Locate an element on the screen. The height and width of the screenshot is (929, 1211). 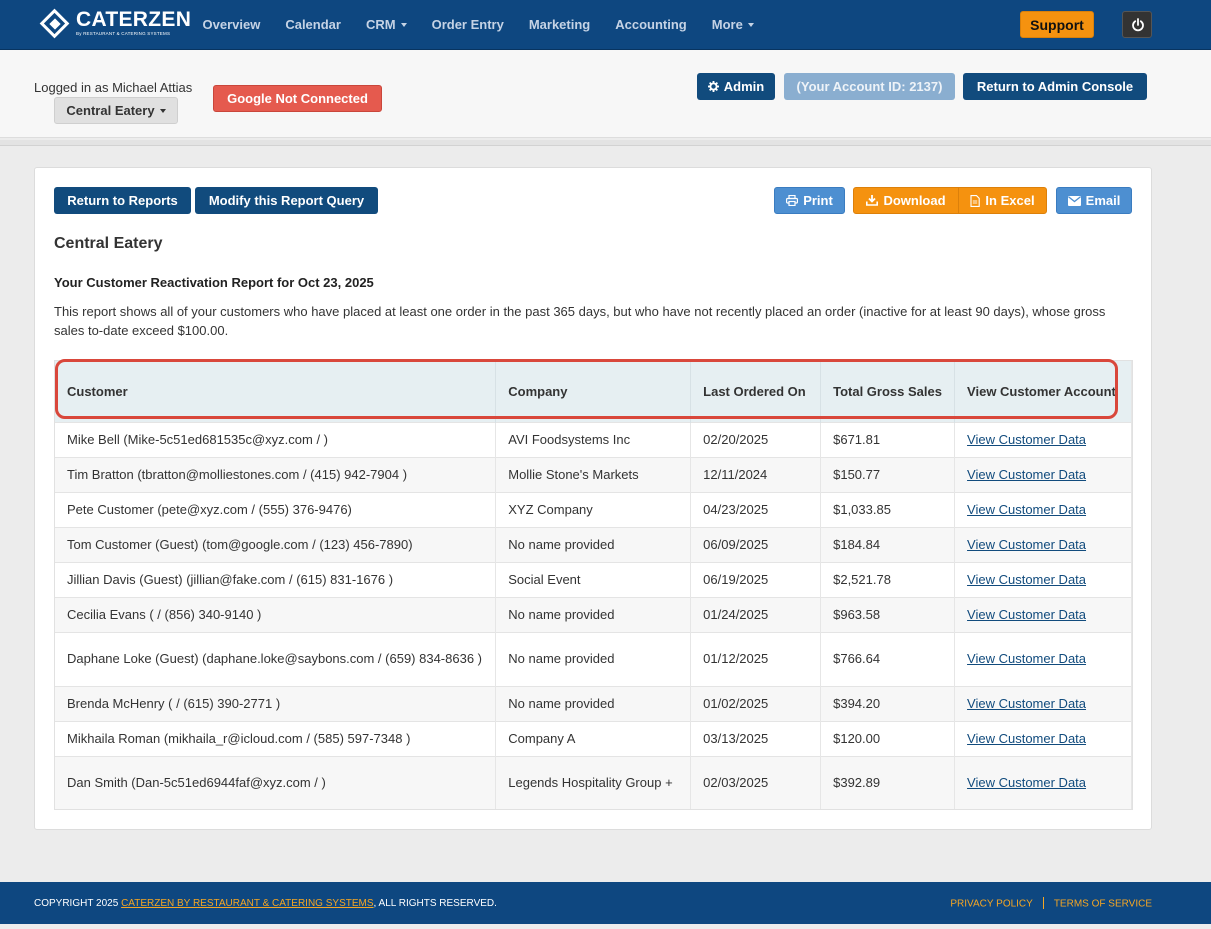
footer-divider is located at coordinates (1043, 903).